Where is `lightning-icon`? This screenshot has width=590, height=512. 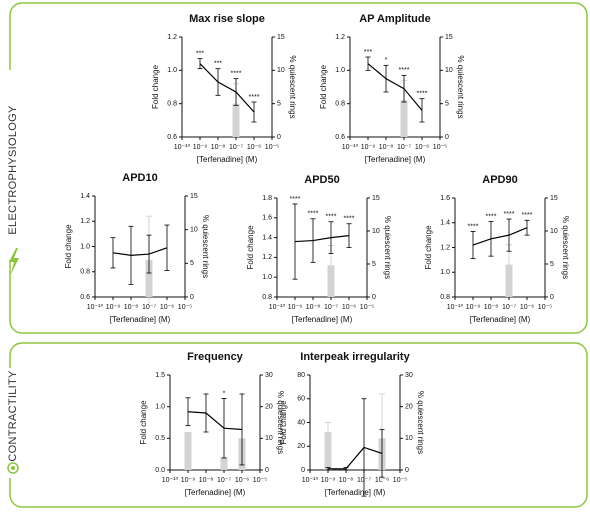 lightning-icon is located at coordinates (14, 262).